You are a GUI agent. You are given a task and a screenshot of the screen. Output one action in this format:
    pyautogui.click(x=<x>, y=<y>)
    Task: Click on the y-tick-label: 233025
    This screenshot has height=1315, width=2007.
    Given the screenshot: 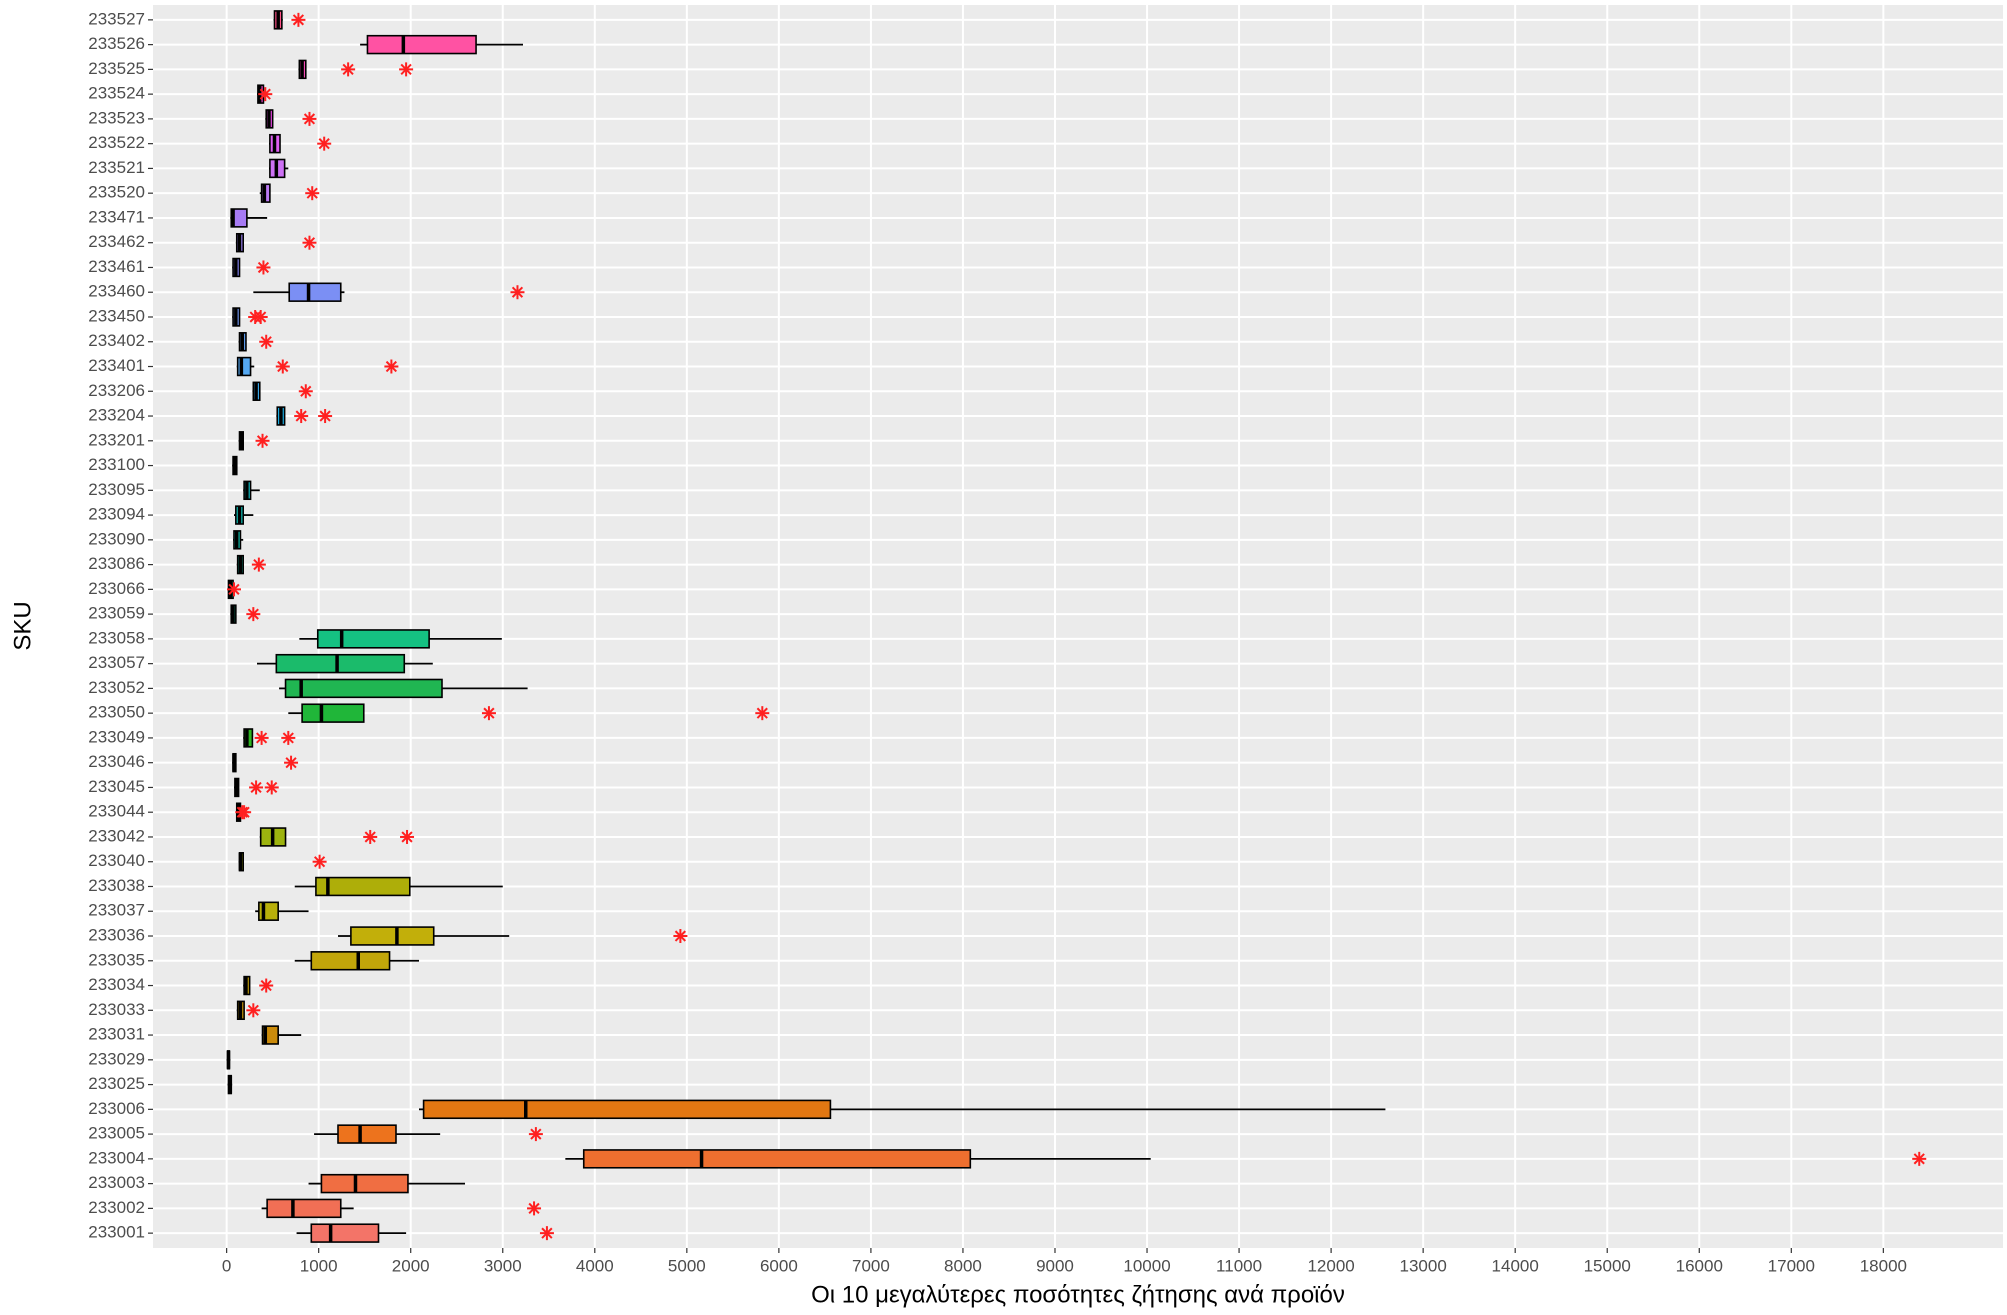 What is the action you would take?
    pyautogui.click(x=116, y=1083)
    